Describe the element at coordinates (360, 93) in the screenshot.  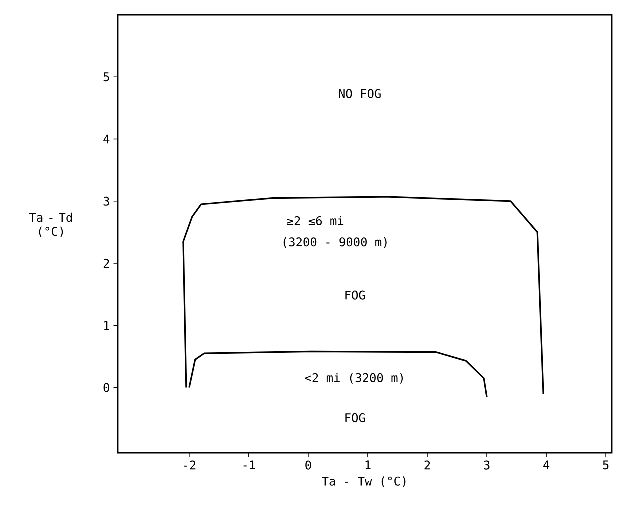
I see `annotation: NO FOG` at that location.